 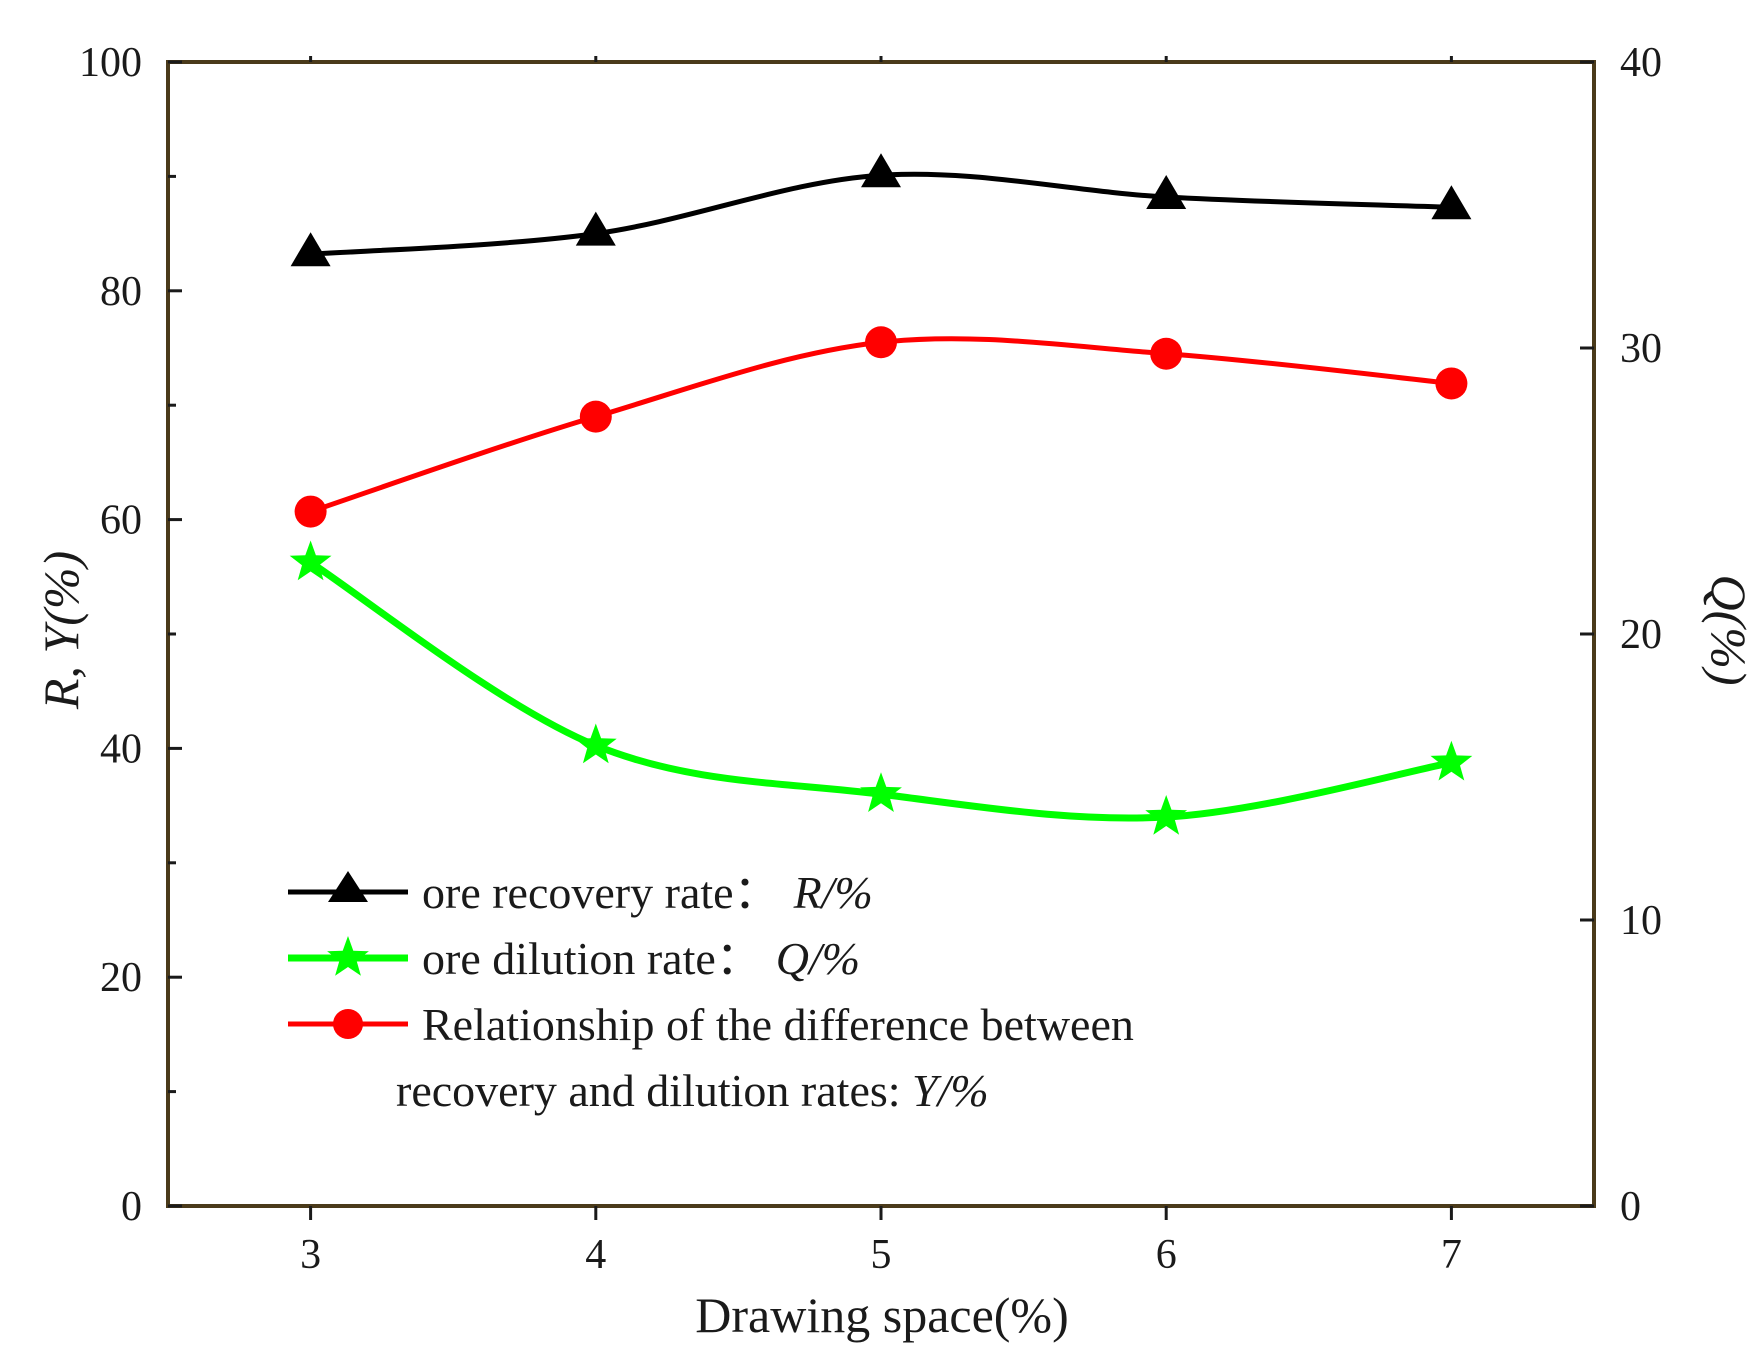 I want to click on svg-text:ore recovery rate：R/%: ore recovery rate： R/%, so click(x=647, y=892).